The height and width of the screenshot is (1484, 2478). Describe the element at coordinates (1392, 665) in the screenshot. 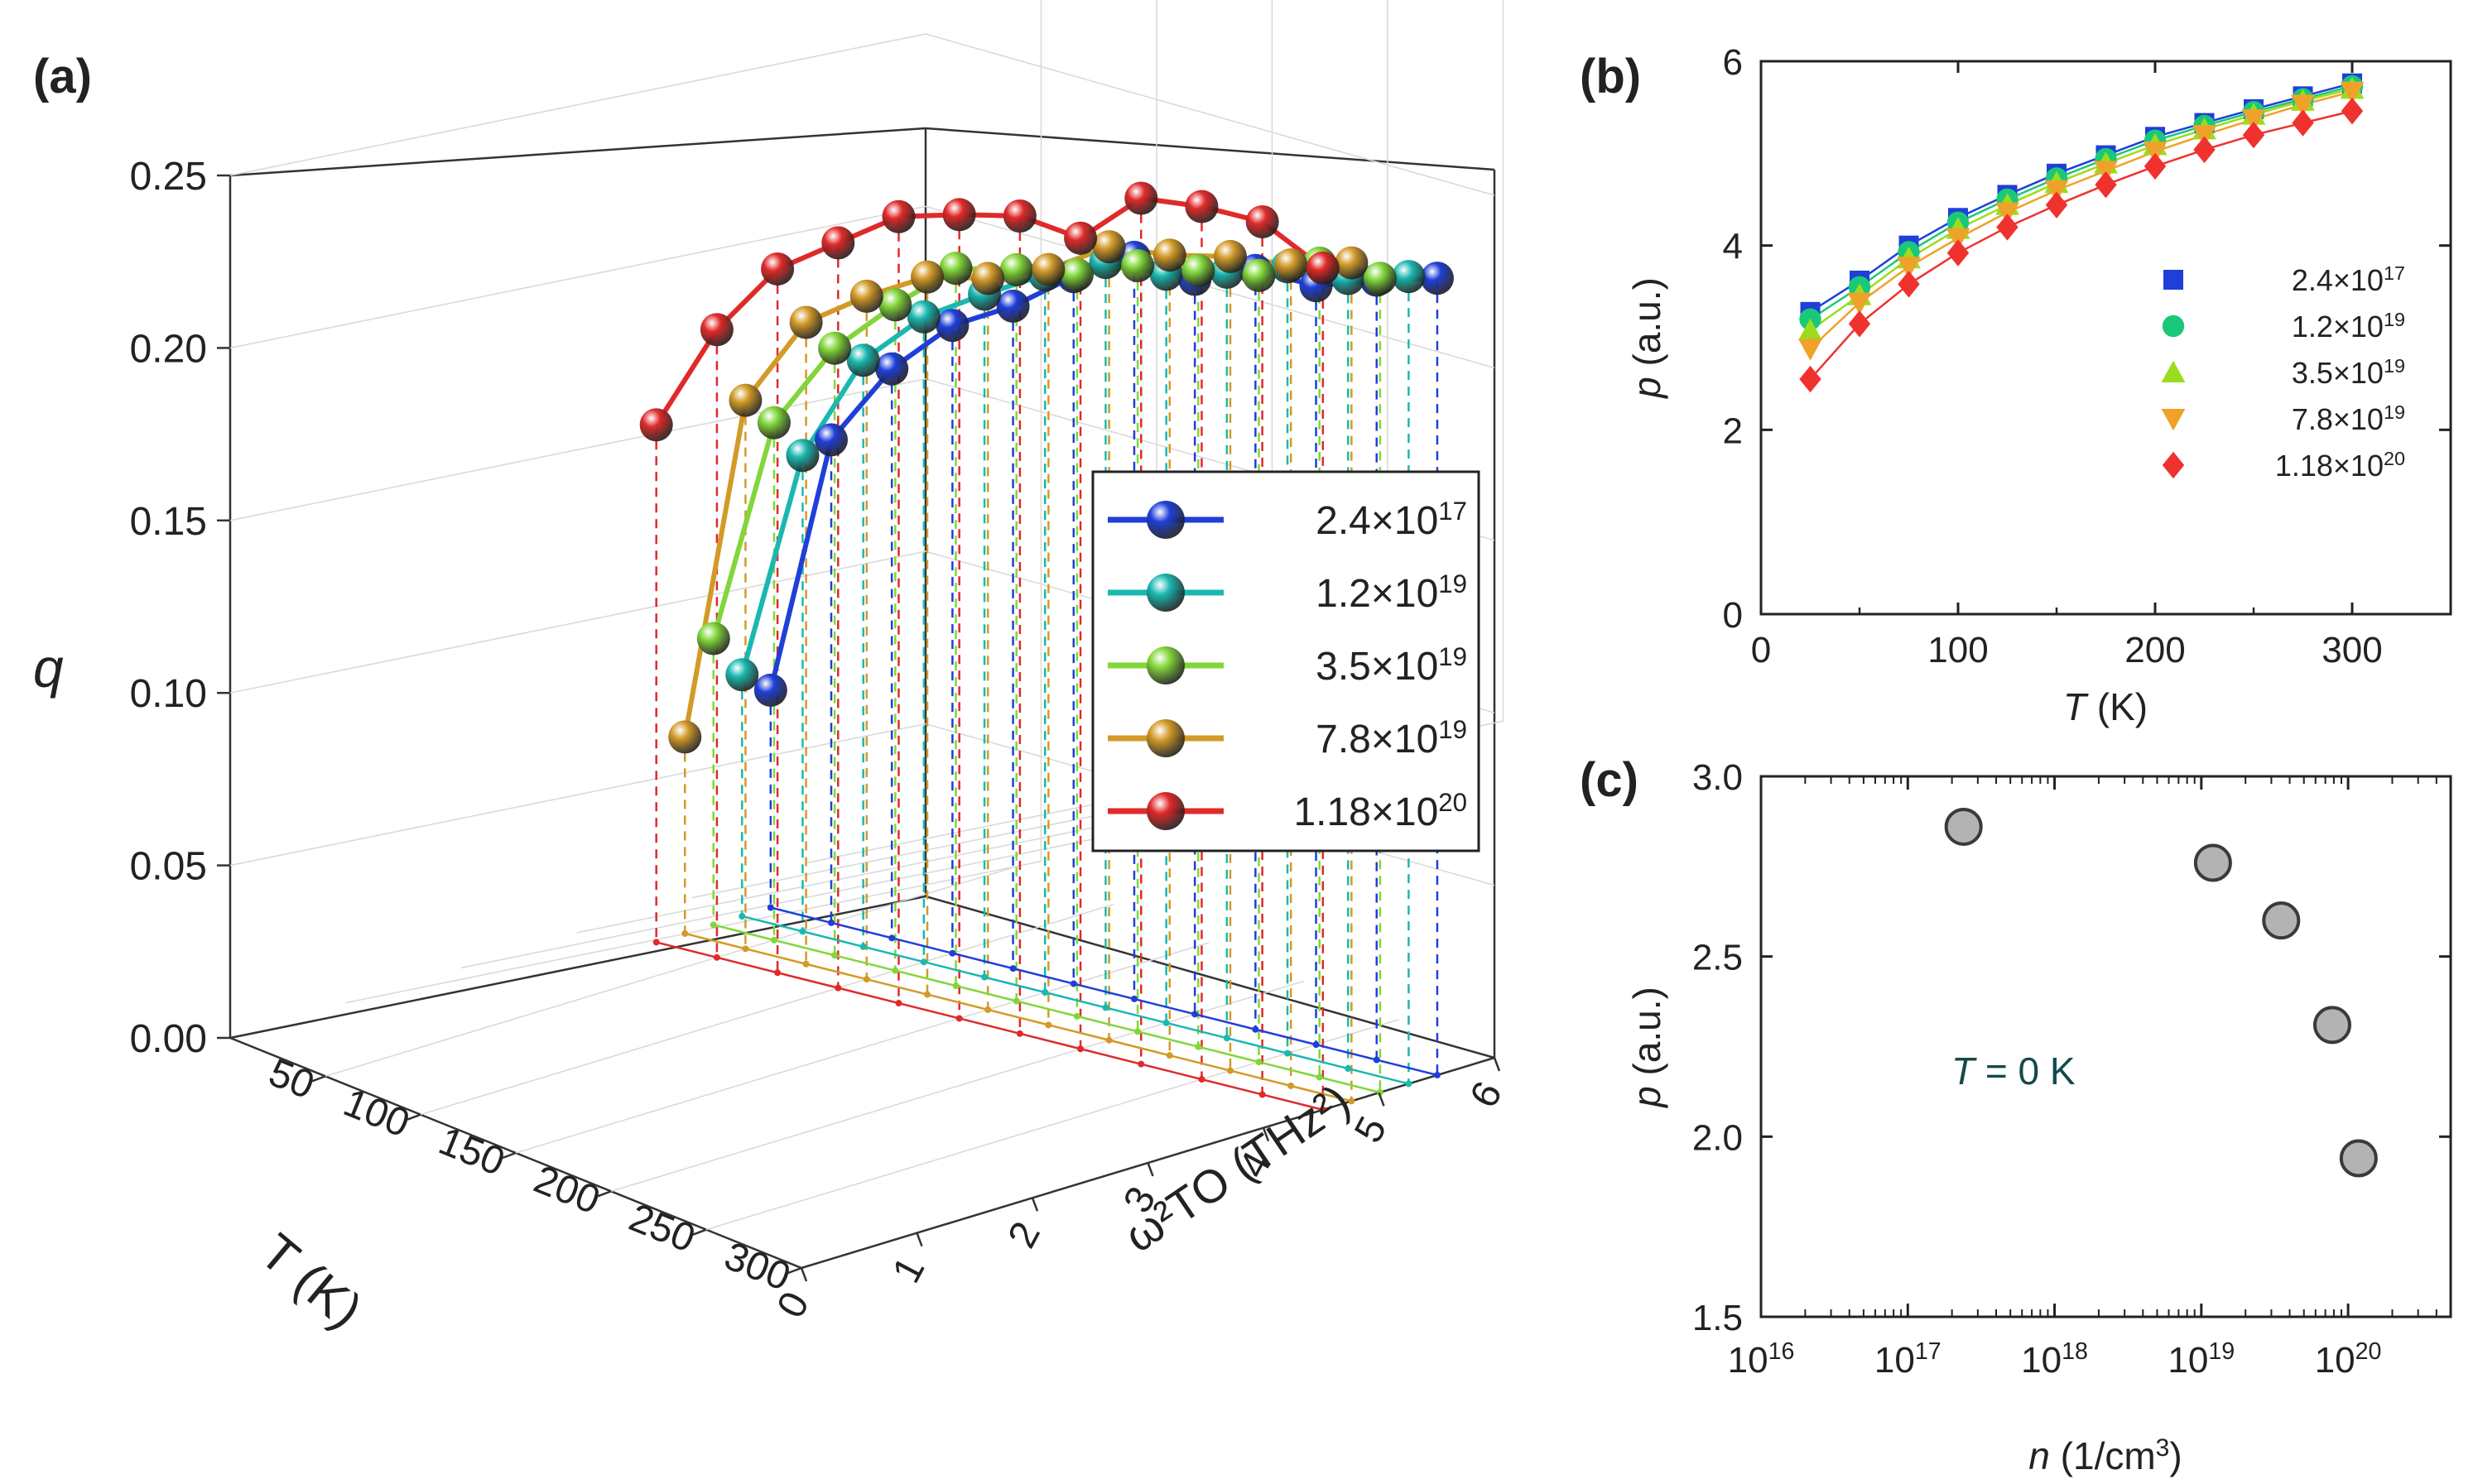

I see `legend-label: 3.5×10¹⁹` at that location.